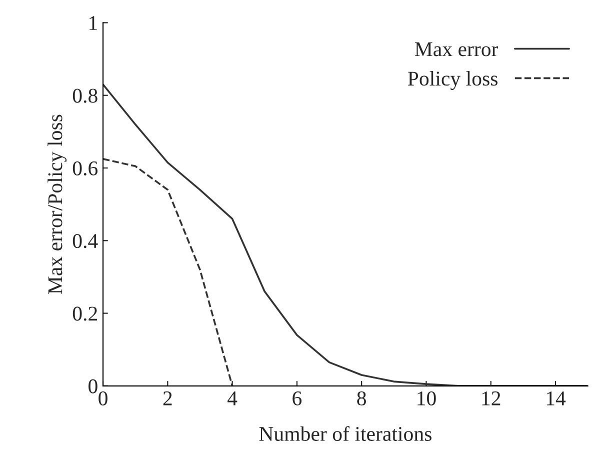  I want to click on y-tick-label: 0.2, so click(85, 313).